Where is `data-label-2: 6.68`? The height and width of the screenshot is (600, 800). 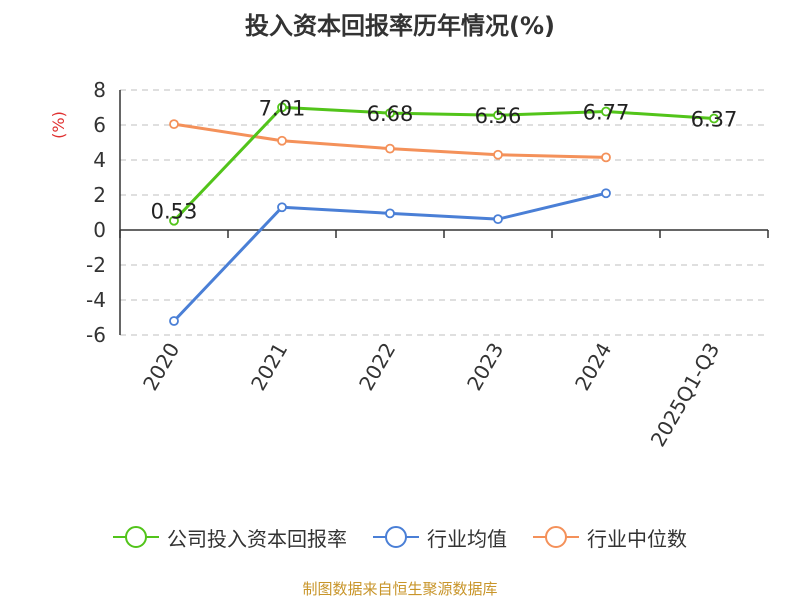
data-label-2: 6.68 is located at coordinates (390, 114).